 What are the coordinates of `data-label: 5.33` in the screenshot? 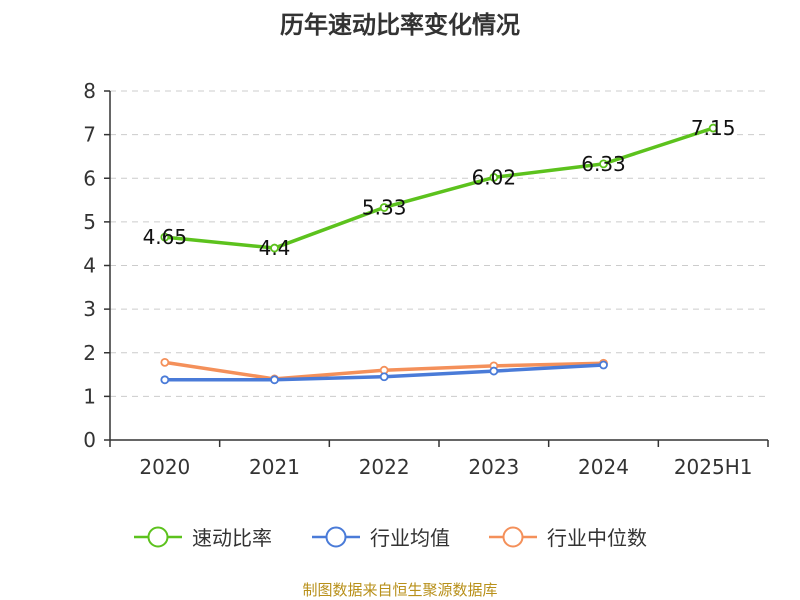 It's located at (384, 207).